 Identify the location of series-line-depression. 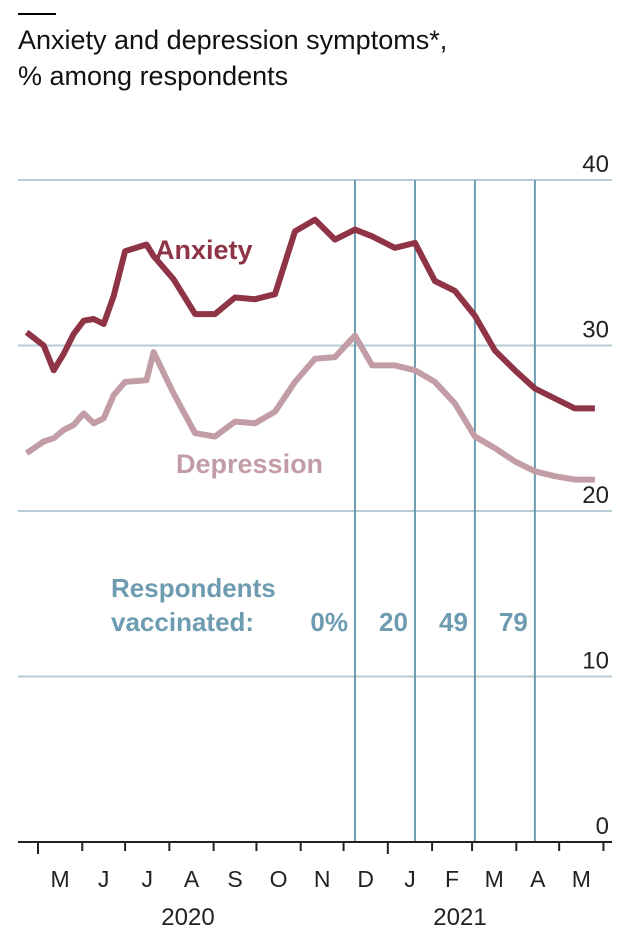
(309, 407).